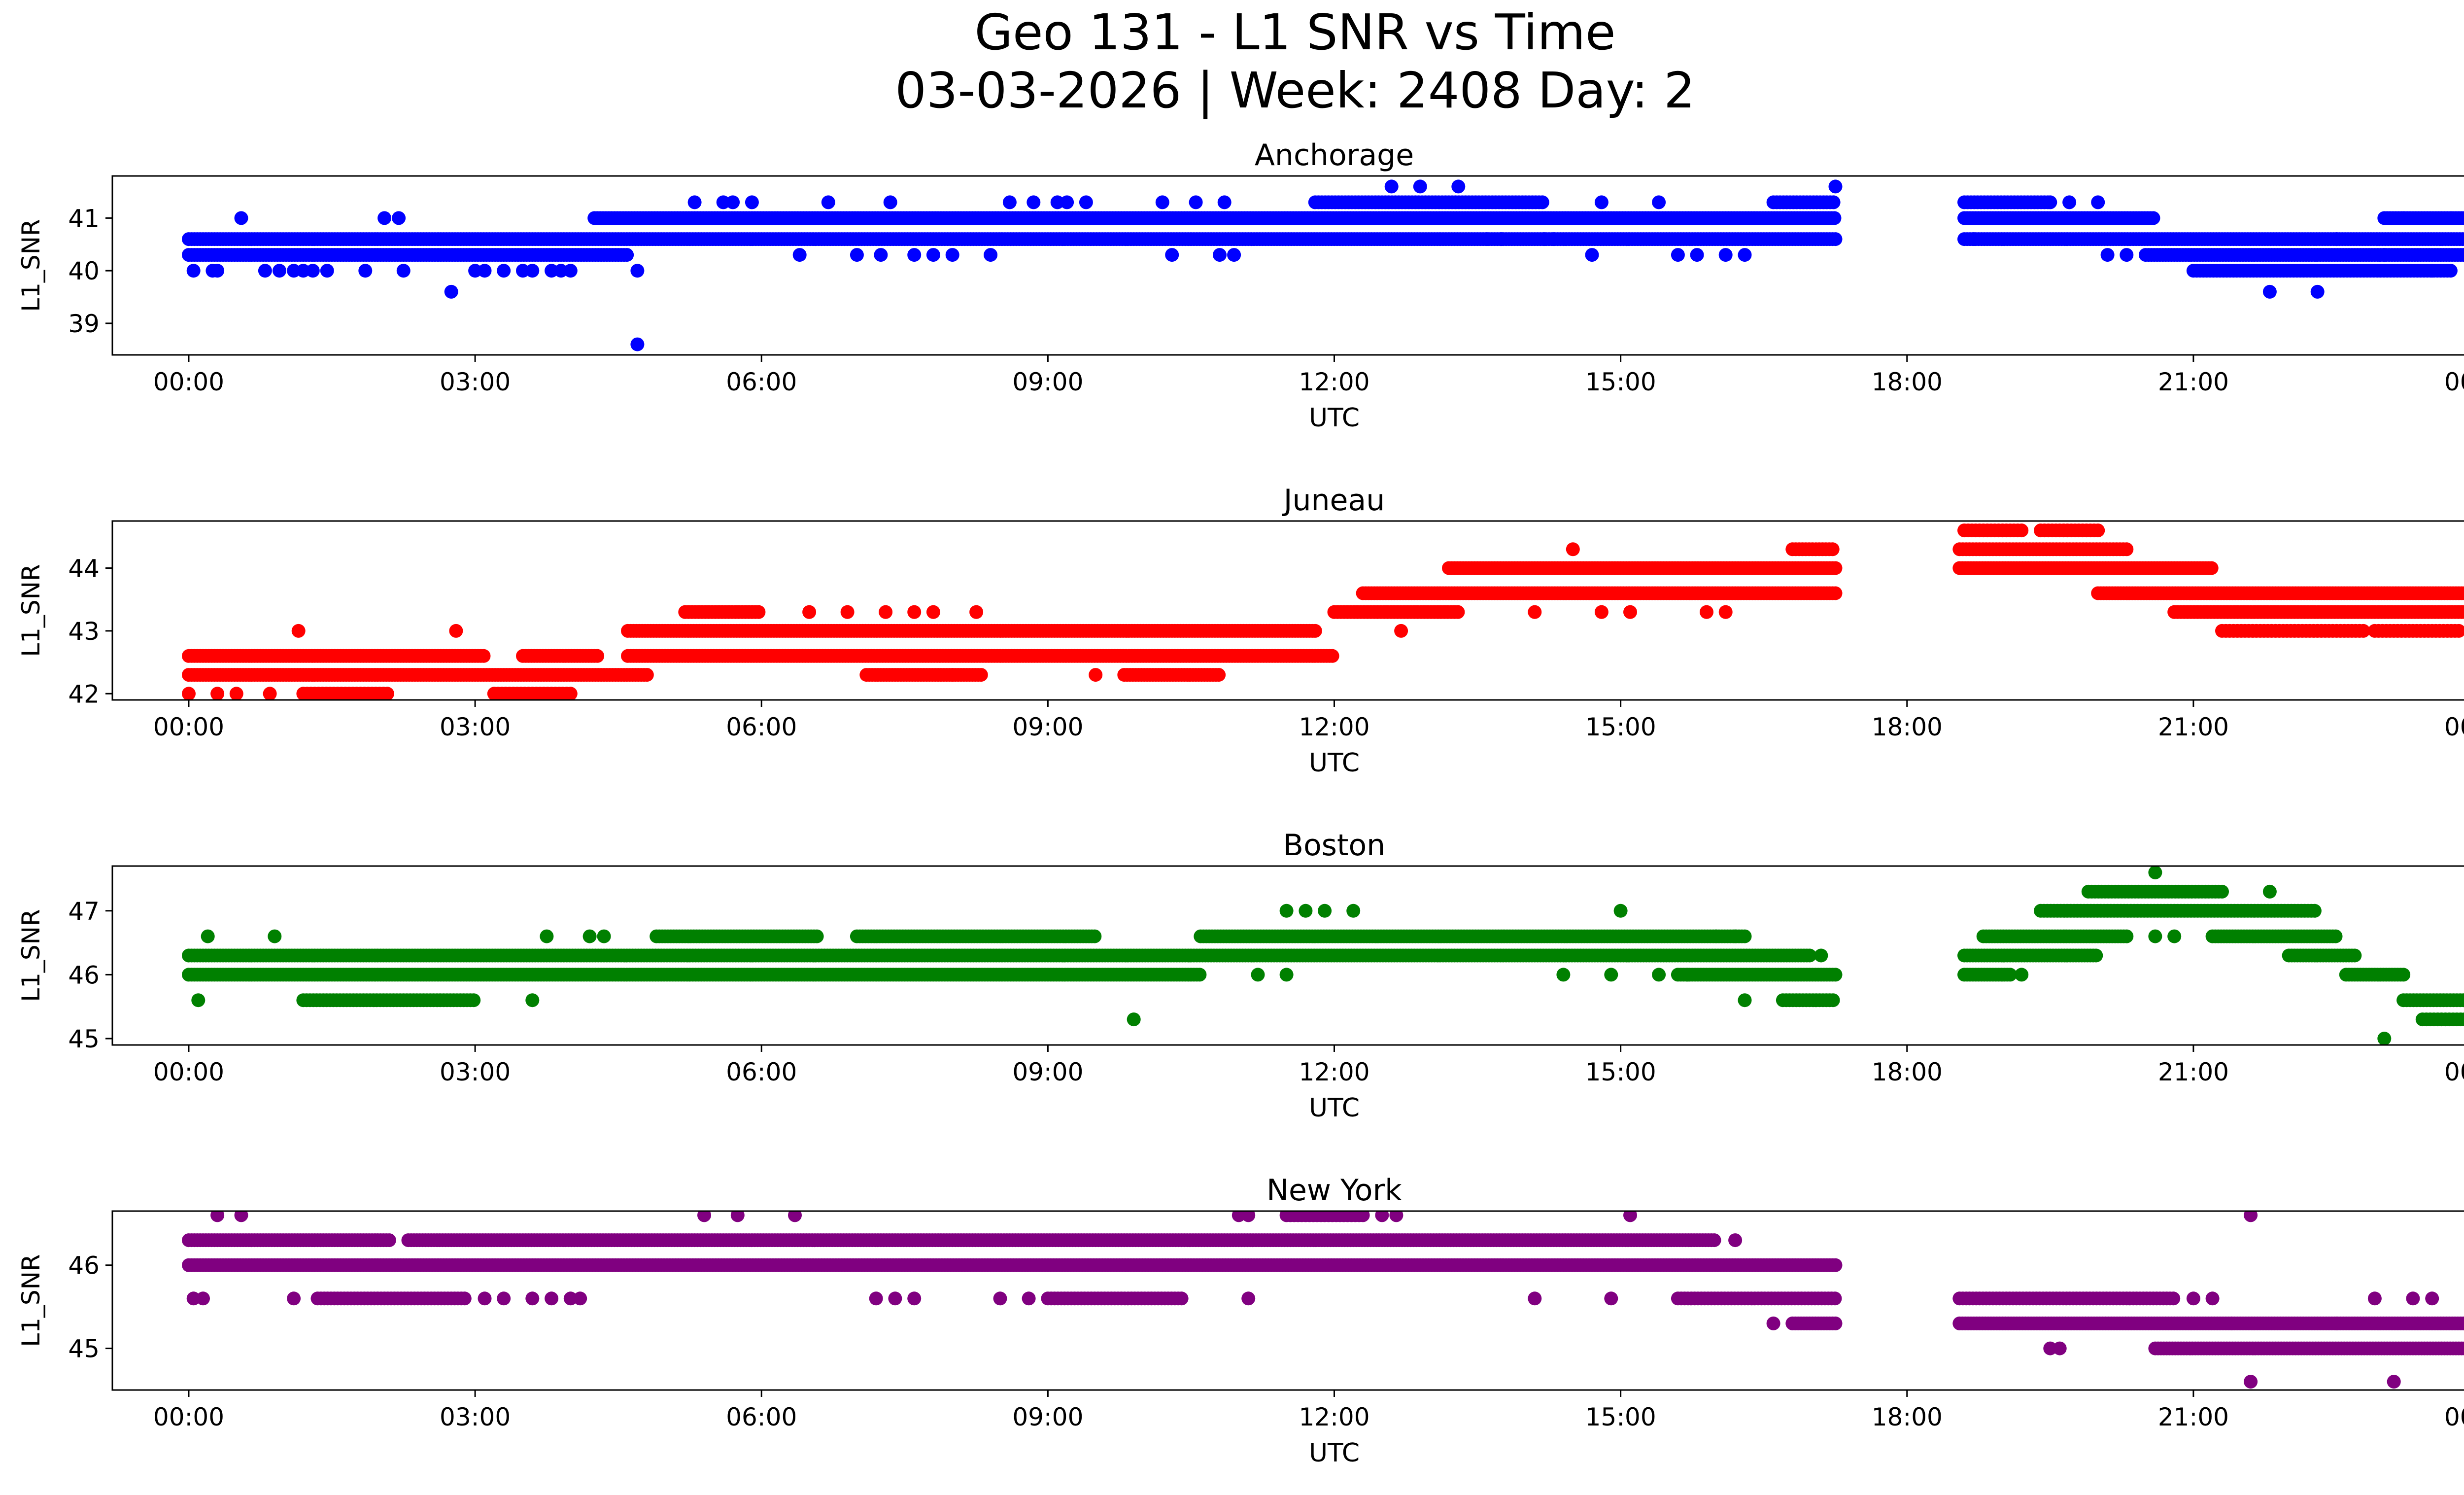 The height and width of the screenshot is (1495, 2464). I want to click on panel-title: Juneau, so click(1333, 500).